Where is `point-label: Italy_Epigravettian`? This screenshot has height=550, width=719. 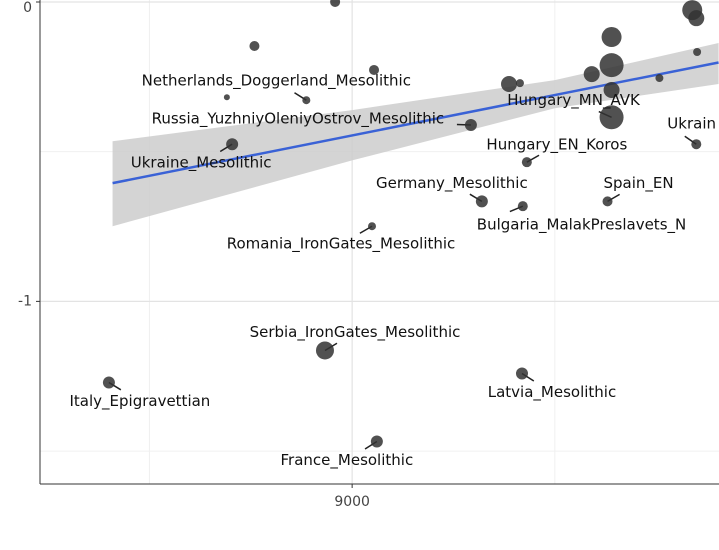
point-label: Italy_Epigravettian is located at coordinates (139, 401).